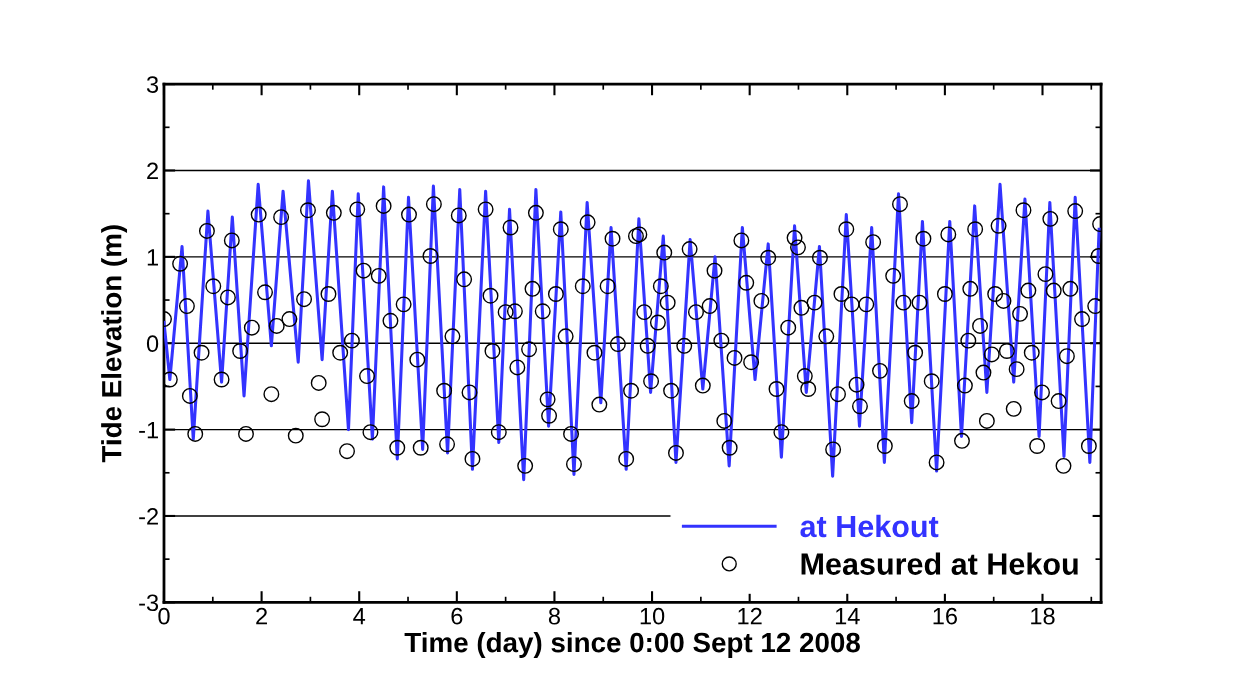 The width and height of the screenshot is (1233, 673). What do you see at coordinates (869, 526) in the screenshot?
I see `legend-label: at Hekout` at bounding box center [869, 526].